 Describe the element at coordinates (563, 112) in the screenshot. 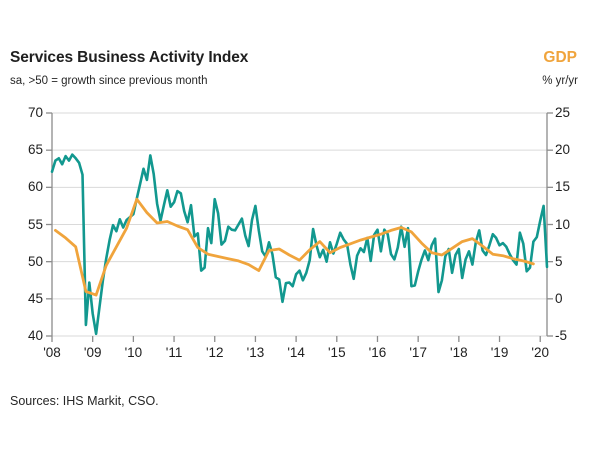

I see `y-axis-right-tick-label: 25` at that location.